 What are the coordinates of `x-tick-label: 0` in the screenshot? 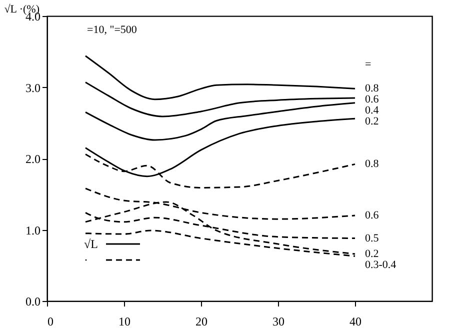 It's located at (51, 321).